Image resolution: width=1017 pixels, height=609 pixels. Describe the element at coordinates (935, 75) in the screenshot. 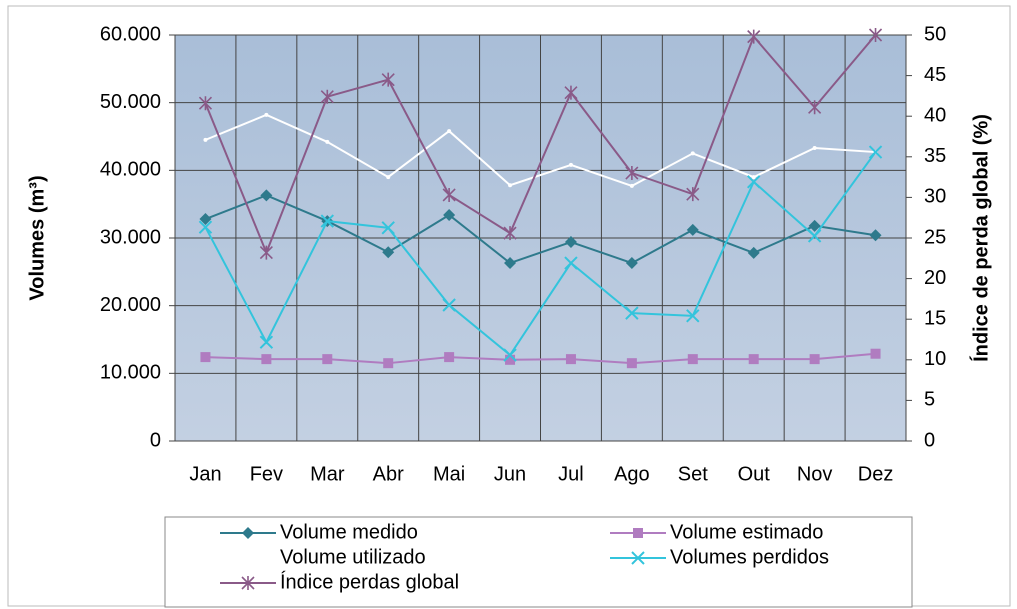

I see `y2-tick-label: 45` at that location.